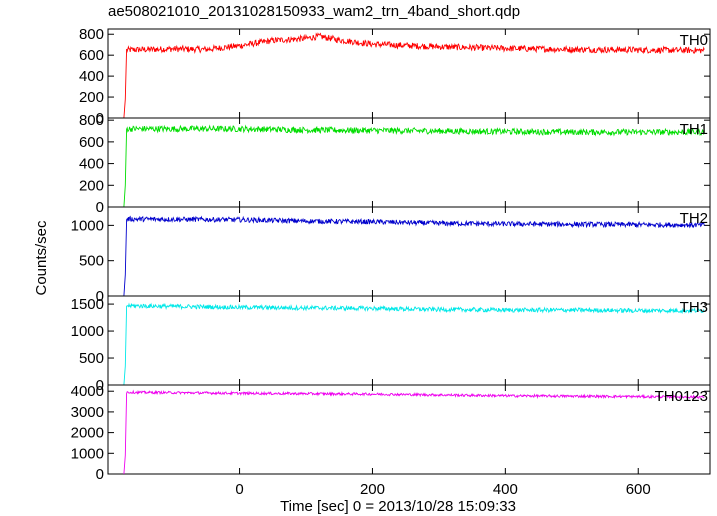 Image resolution: width=717 pixels, height=516 pixels. I want to click on y-tick-label: 4000, so click(87, 391).